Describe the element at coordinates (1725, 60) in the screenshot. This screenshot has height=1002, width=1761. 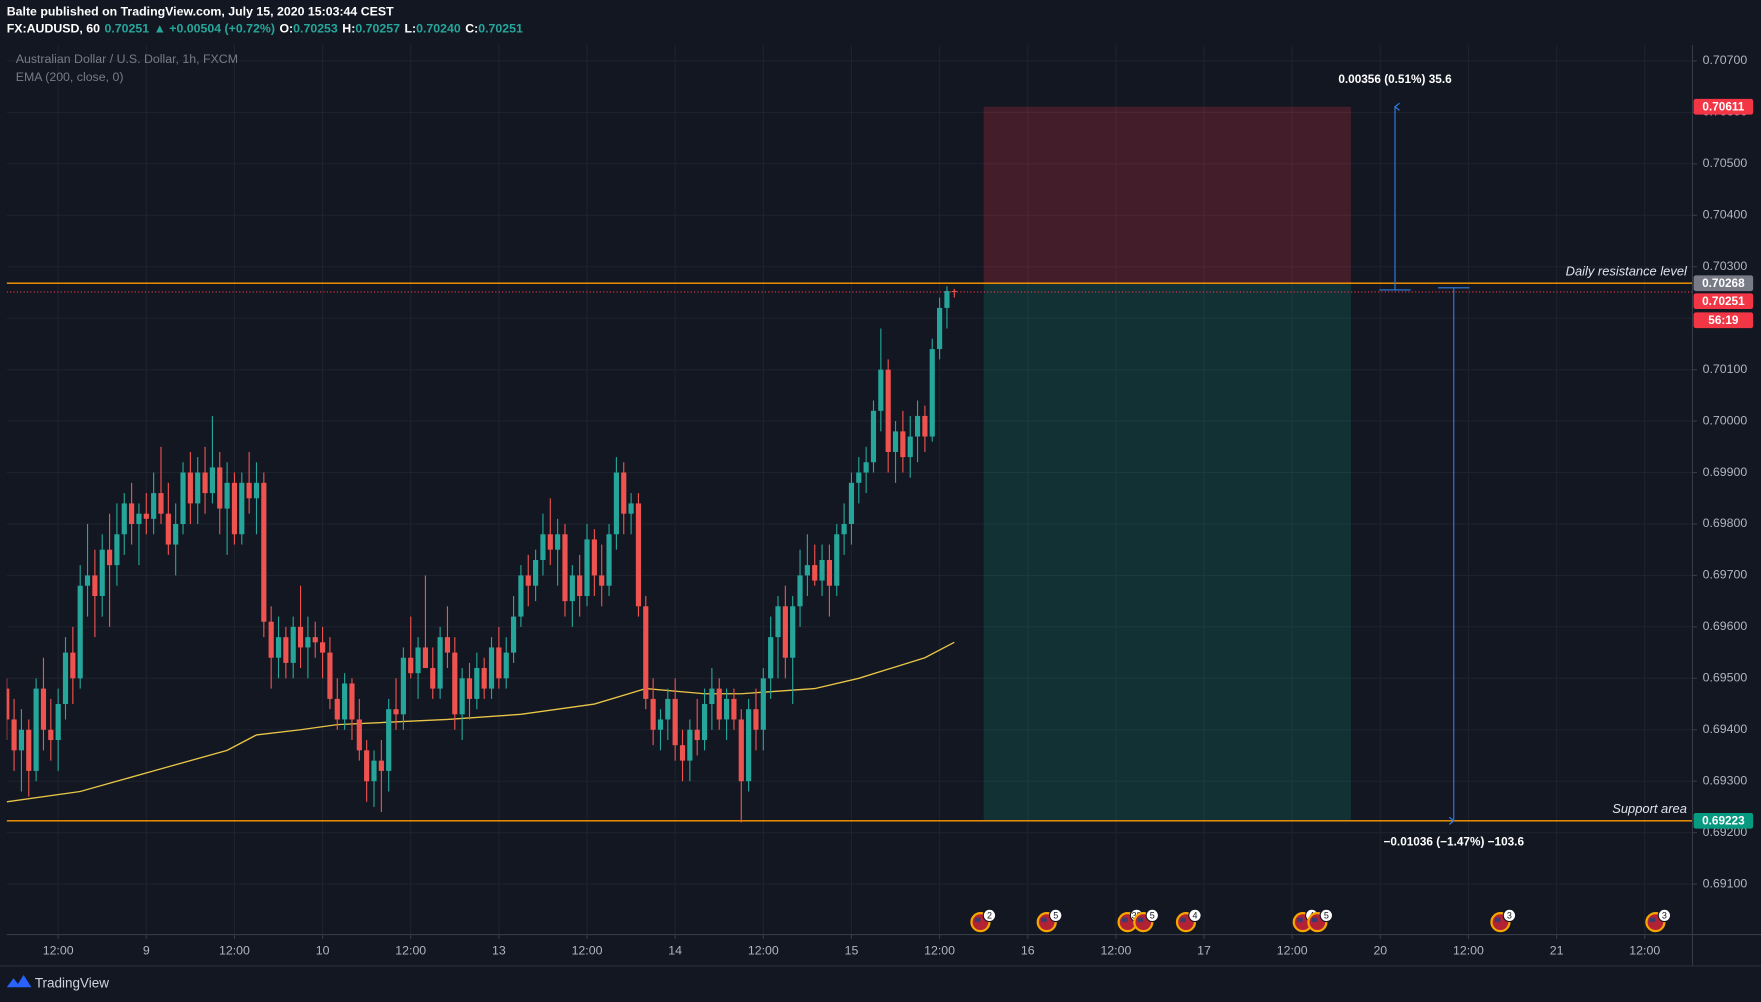
I see `y-tick-label: 0.70700` at that location.